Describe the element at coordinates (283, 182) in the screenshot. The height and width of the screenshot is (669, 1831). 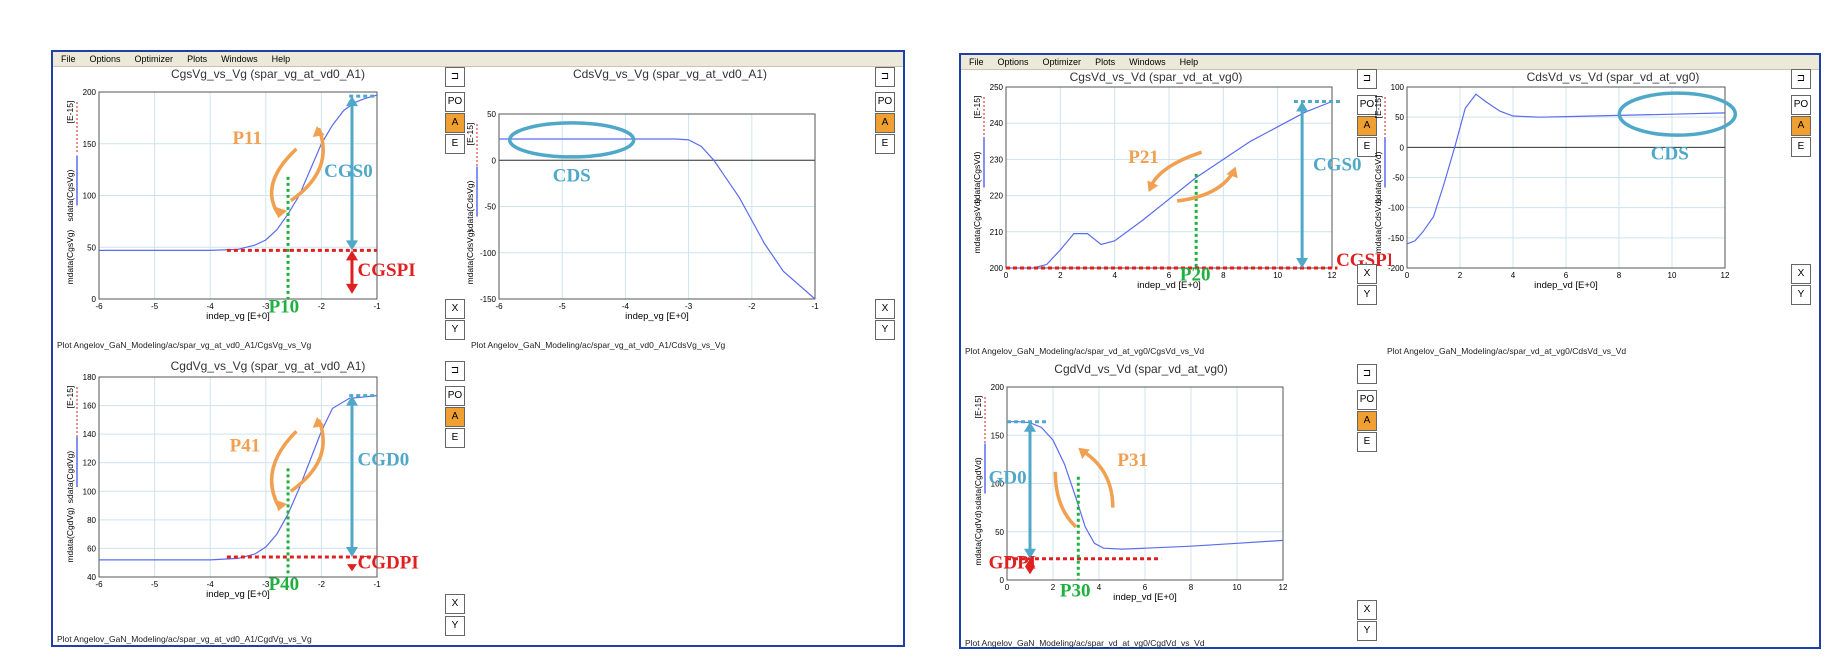
I see `p11-arc-down` at that location.